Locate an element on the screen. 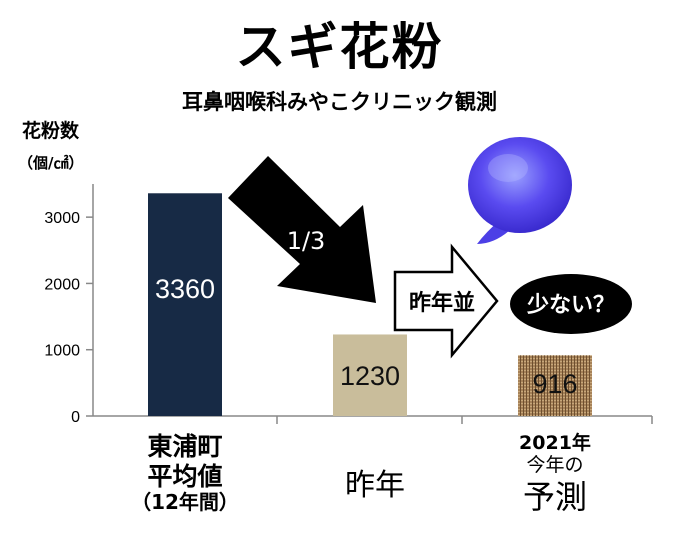 Image resolution: width=679 pixels, height=558 pixels. category-label-forecast: 2021年 今年の 予測 is located at coordinates (555, 474).